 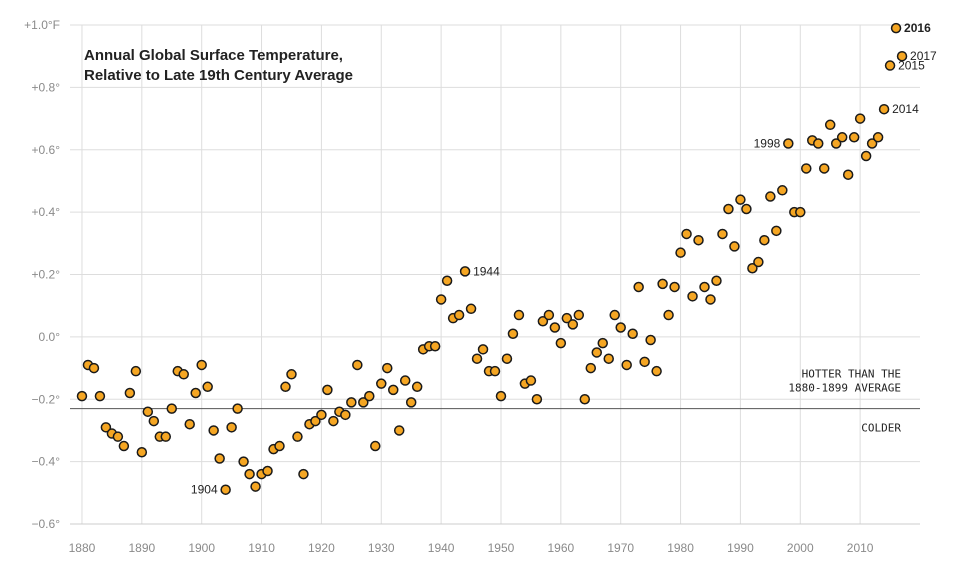 What do you see at coordinates (495, 401) in the screenshot?
I see `reference-layer: HOTTER THAN THE 1880-1899 AVERAGE COLDER` at bounding box center [495, 401].